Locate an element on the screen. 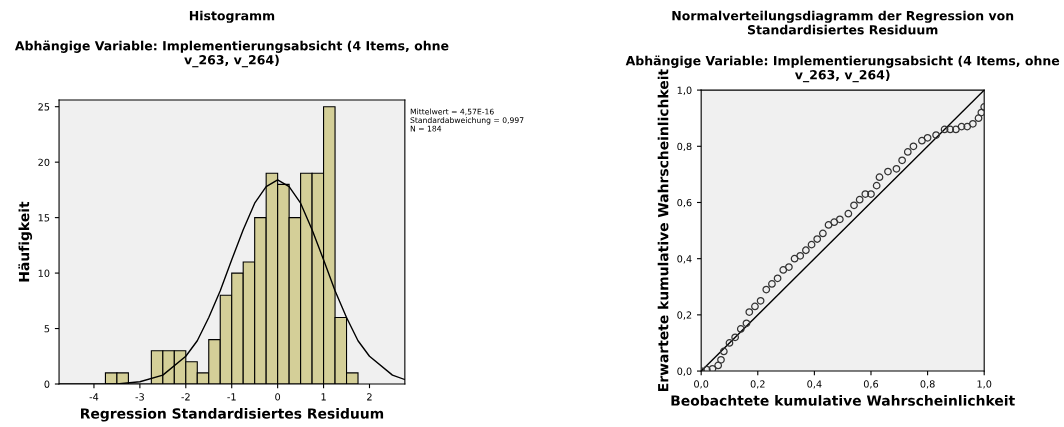  x-tick-label: 2 is located at coordinates (369, 397).